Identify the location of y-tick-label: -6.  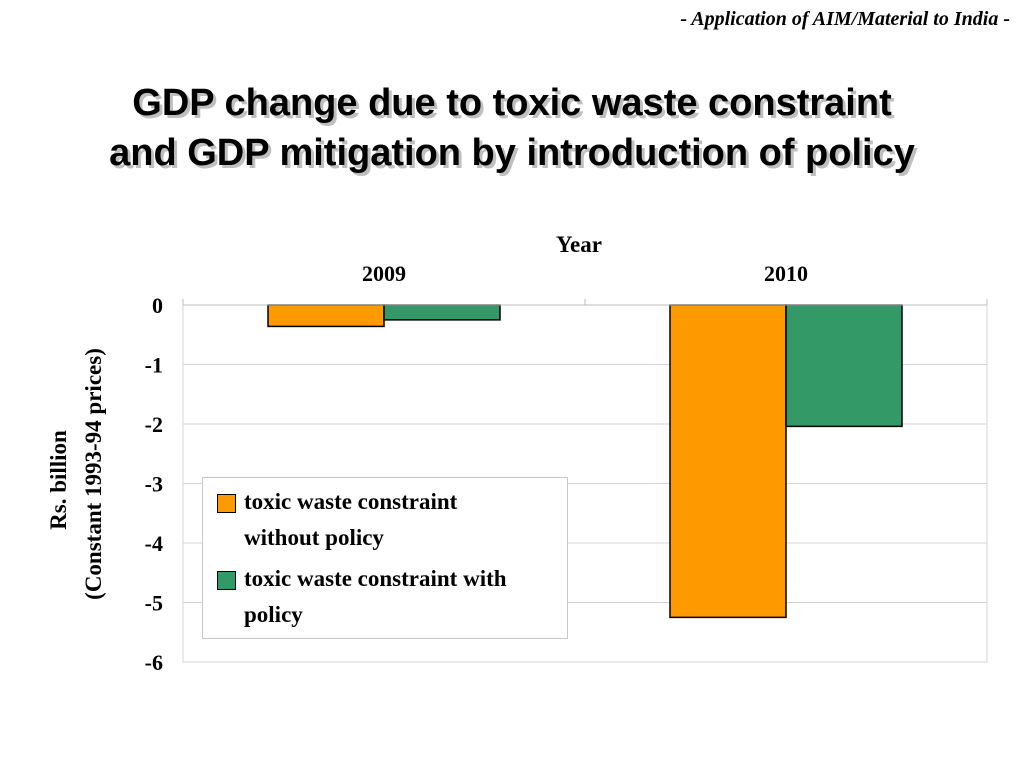
(154, 662).